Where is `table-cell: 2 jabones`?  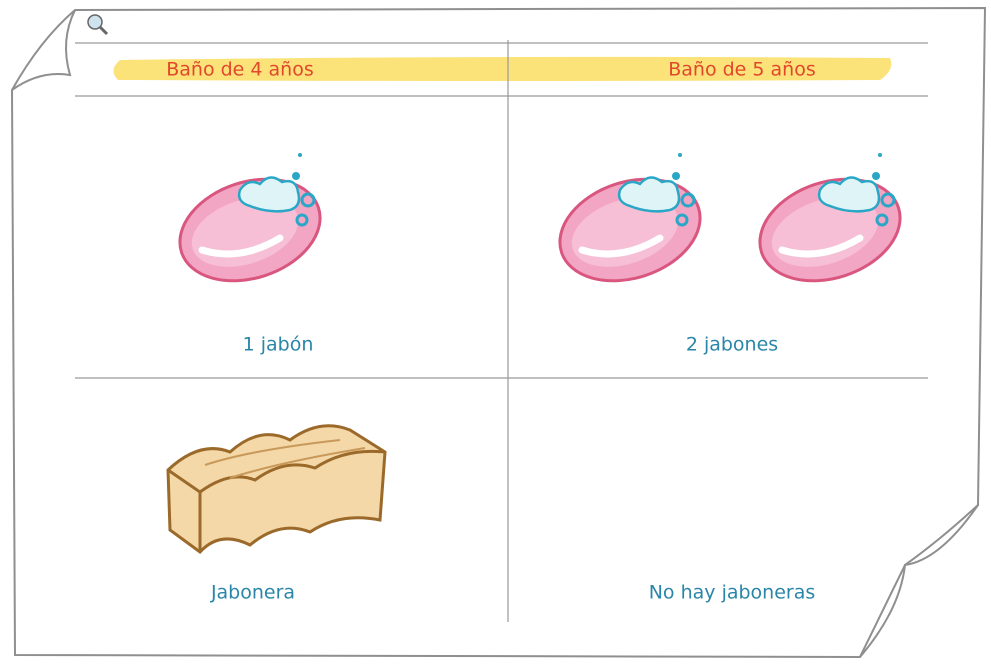
table-cell: 2 jabones is located at coordinates (732, 345).